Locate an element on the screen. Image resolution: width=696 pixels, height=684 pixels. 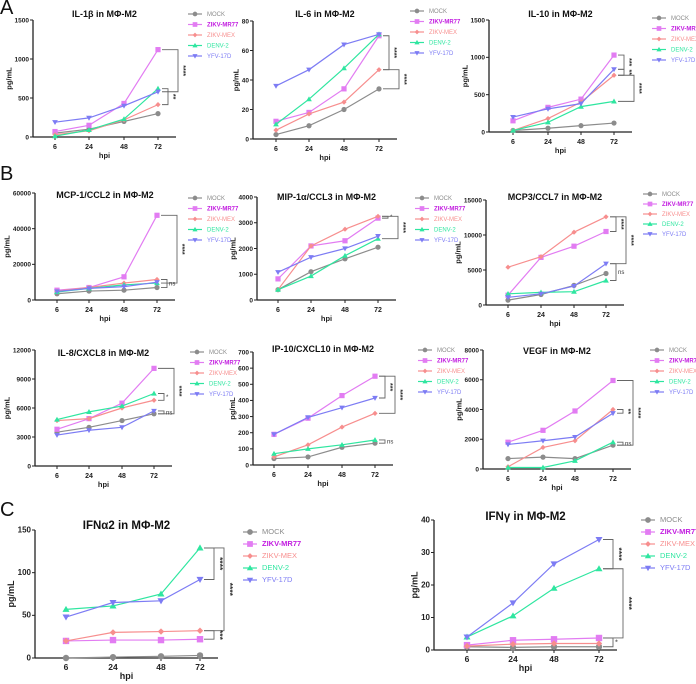
chart-title: IL-1β in MΦ-M2 is located at coordinates (104, 14).